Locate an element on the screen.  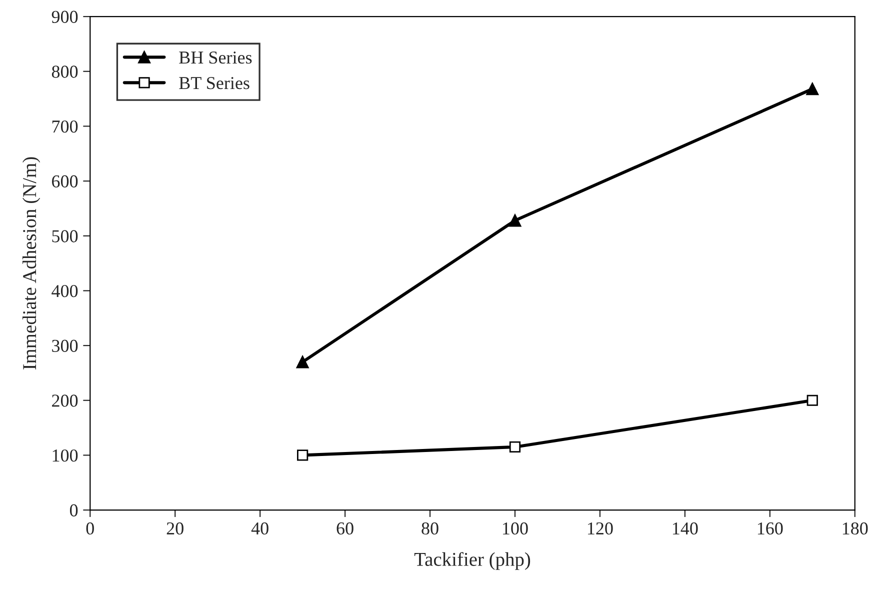
x-tick-label: 160 is located at coordinates (770, 528).